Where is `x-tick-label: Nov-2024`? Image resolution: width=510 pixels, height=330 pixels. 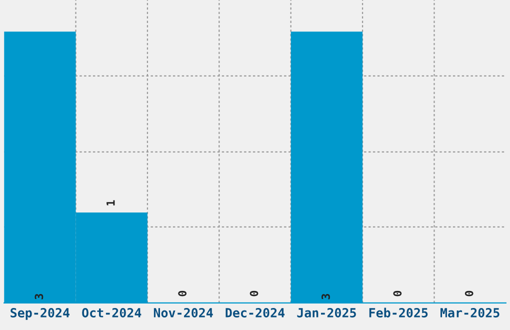
x-tick-label: Nov-2024 is located at coordinates (183, 313).